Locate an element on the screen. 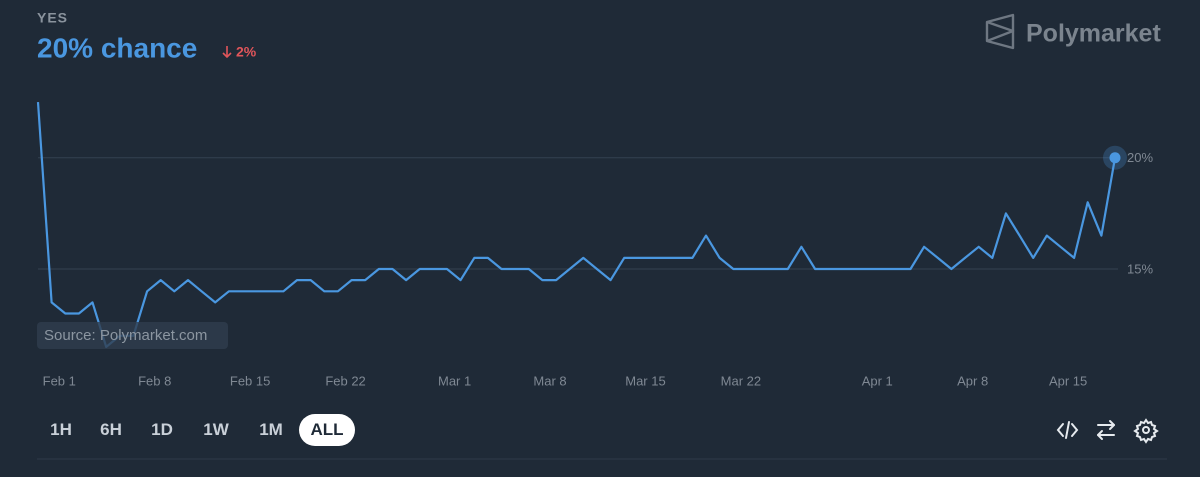 This screenshot has width=1200, height=477. y-tick-label: 20% is located at coordinates (1140, 157).